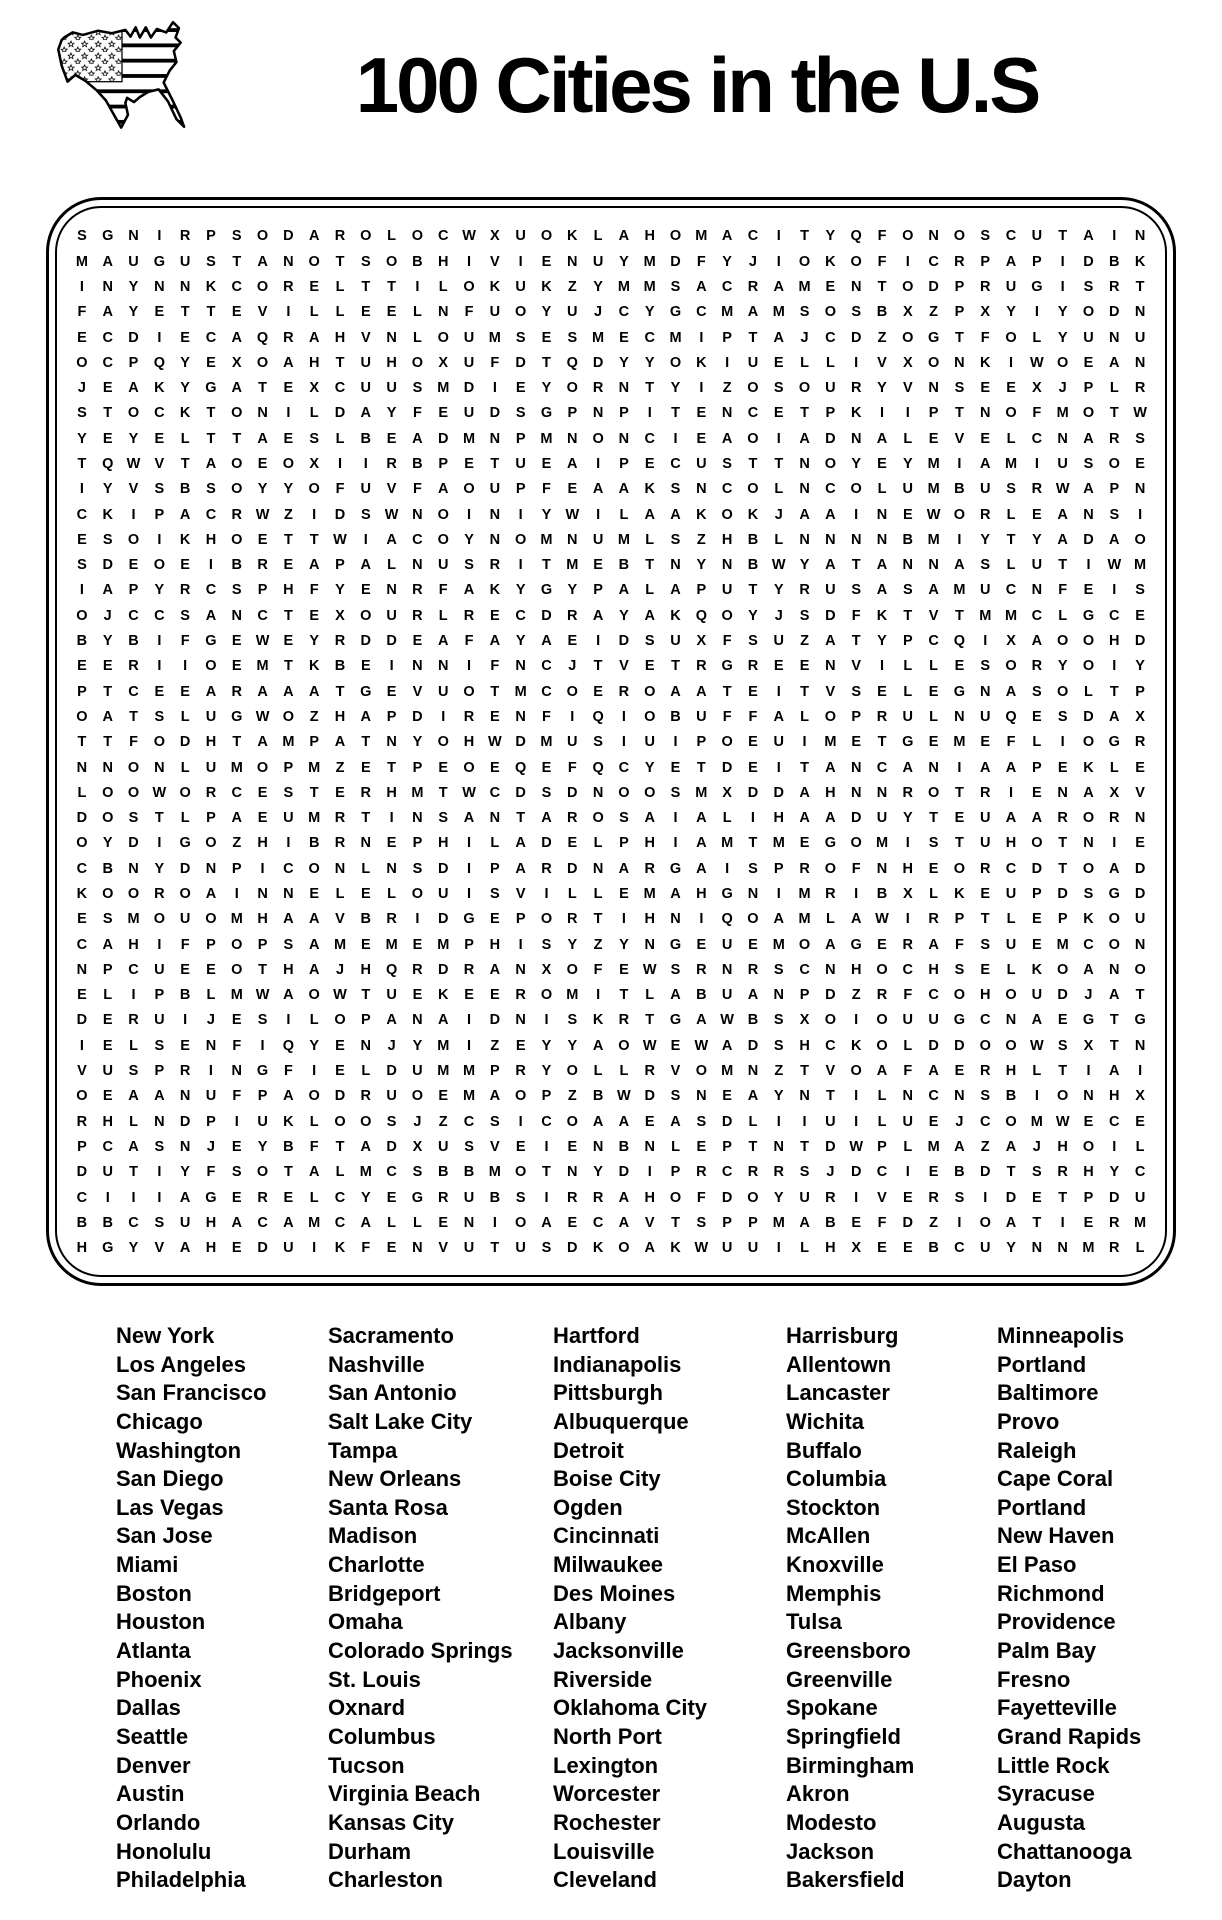 This screenshot has width=1222, height=1920. What do you see at coordinates (624, 666) in the screenshot?
I see `grid-letter: V` at bounding box center [624, 666].